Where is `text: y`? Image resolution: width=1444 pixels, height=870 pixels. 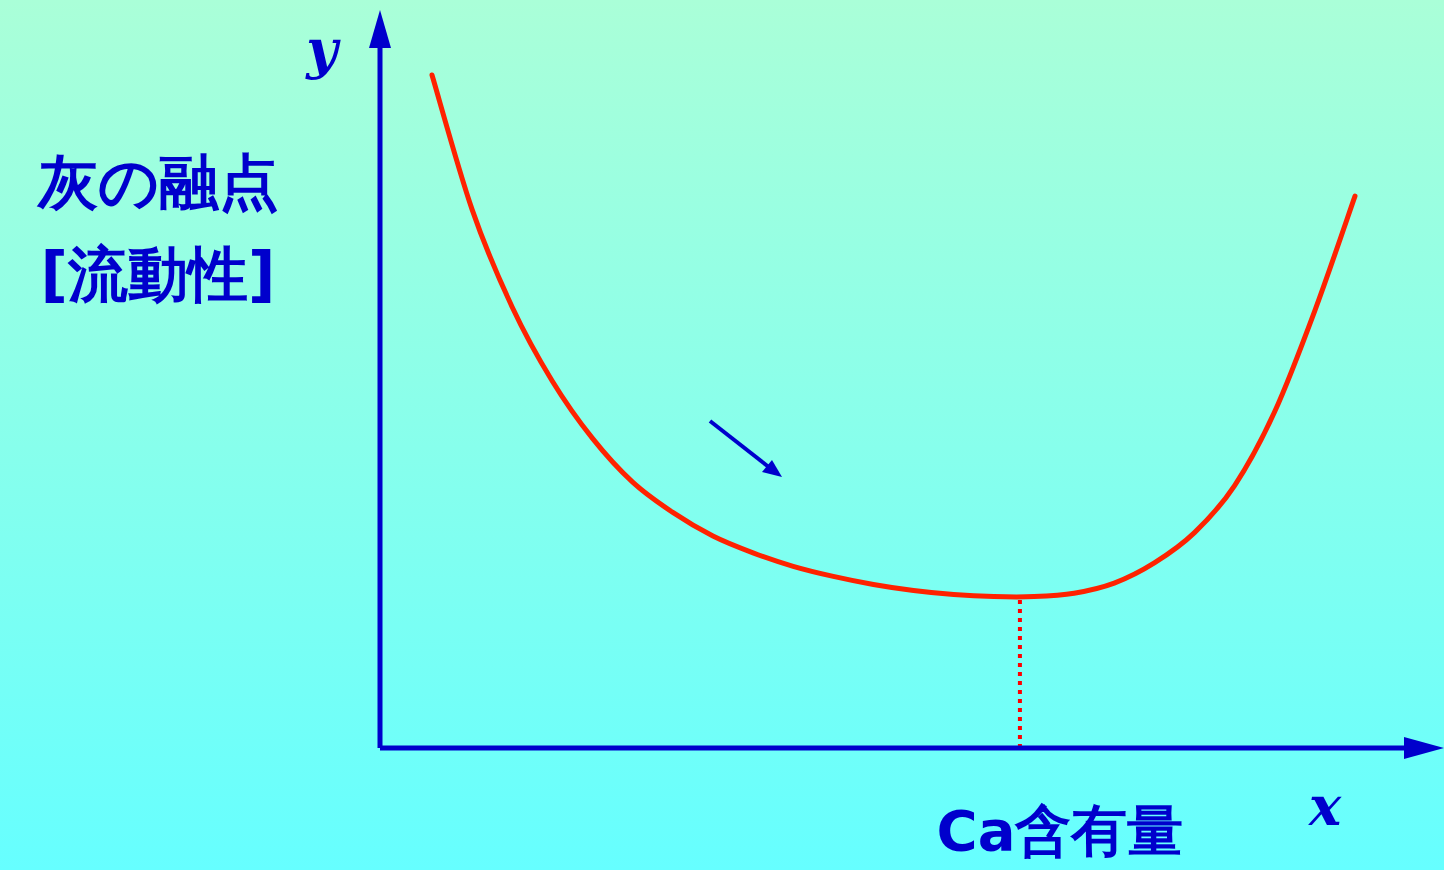 text: y is located at coordinates (323, 49).